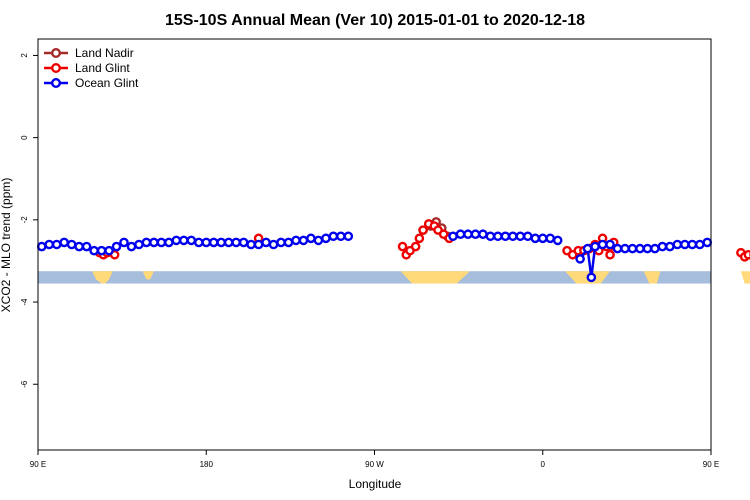 This screenshot has height=500, width=750. I want to click on x-axis-label: Longitude, so click(375, 484).